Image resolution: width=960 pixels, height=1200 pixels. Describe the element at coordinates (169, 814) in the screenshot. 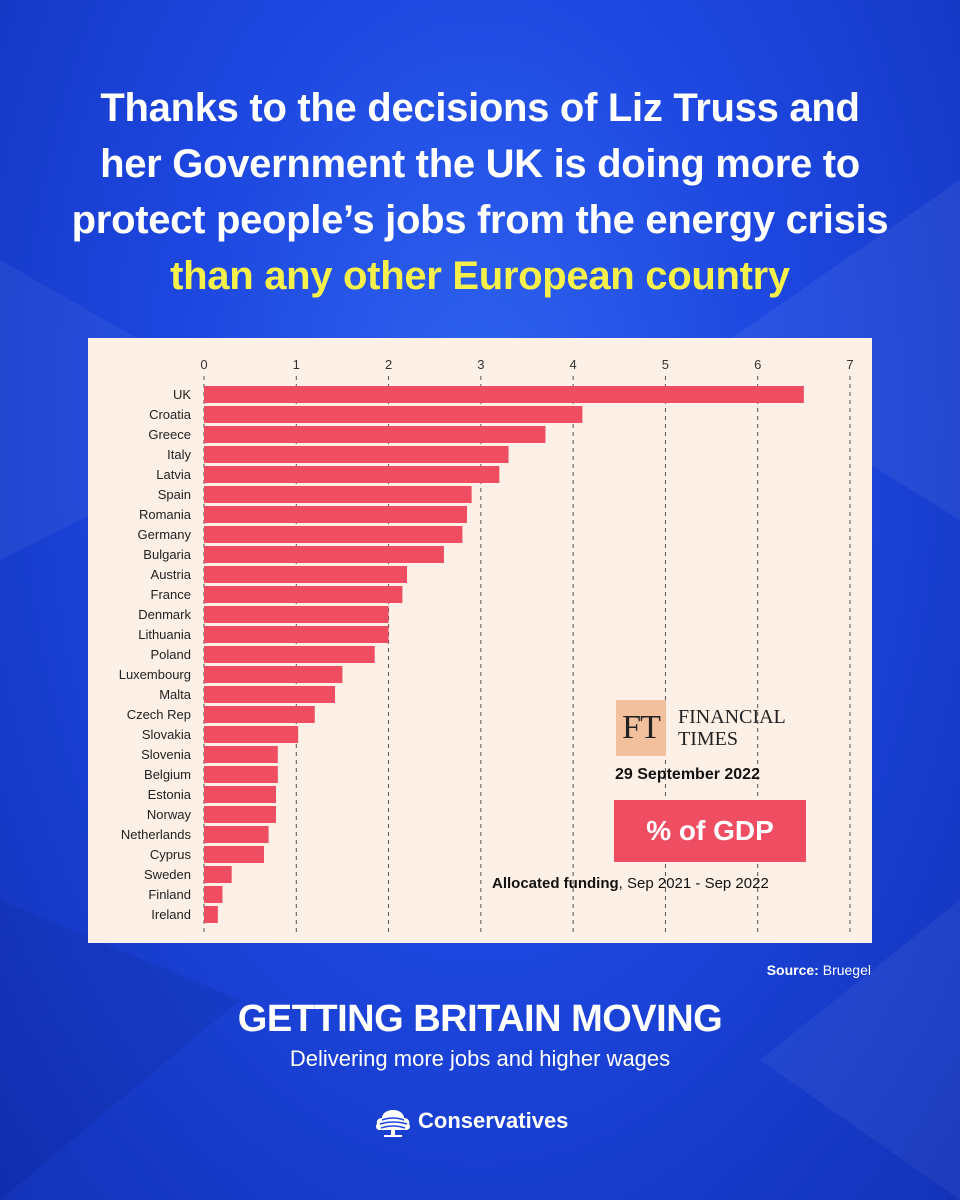

I see `category-label: Norway` at that location.